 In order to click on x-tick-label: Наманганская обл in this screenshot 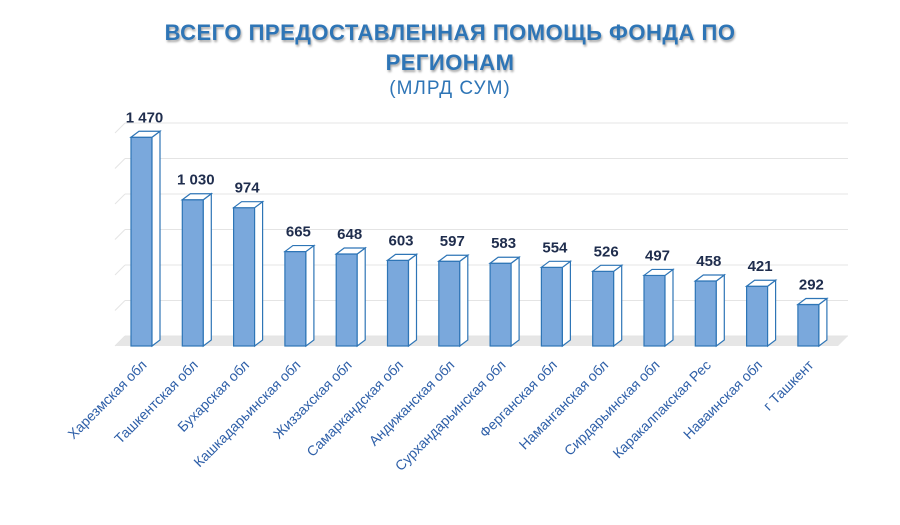, I will do `click(564, 405)`.